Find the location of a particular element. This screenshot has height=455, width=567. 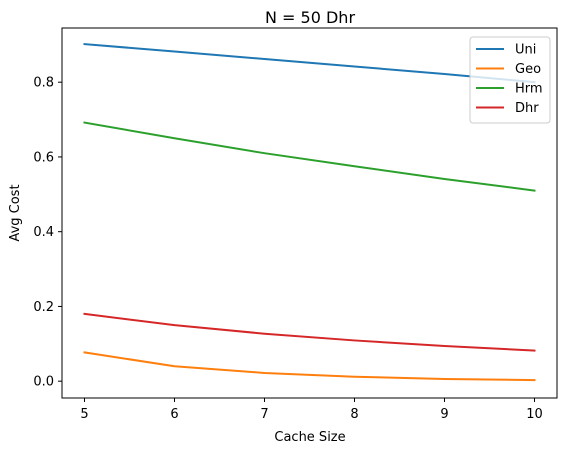

legend-label-dhr: Dhr is located at coordinates (527, 108).